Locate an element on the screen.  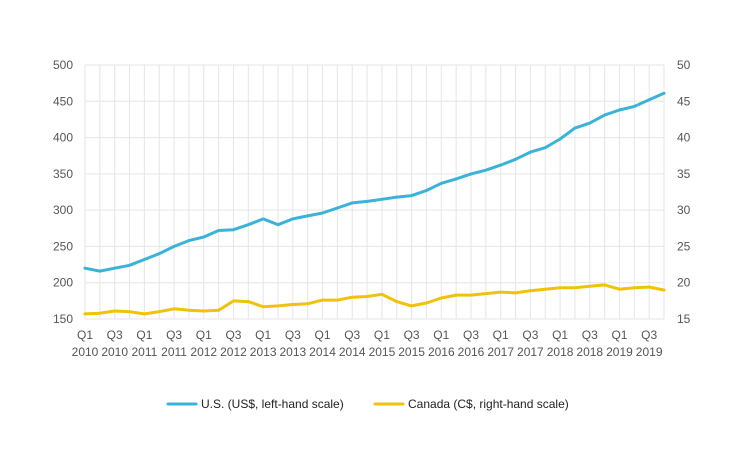
x-tick-year: 2018 is located at coordinates (560, 352).